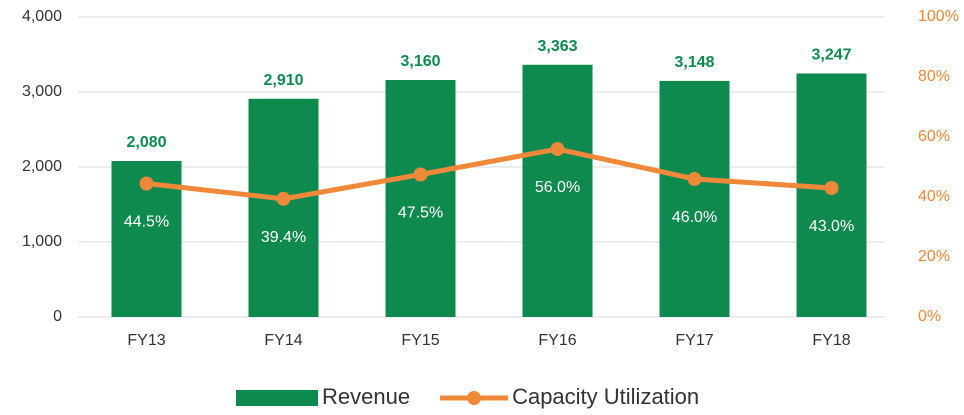 The width and height of the screenshot is (964, 415). I want to click on x-tick-label: FY18, so click(831, 340).